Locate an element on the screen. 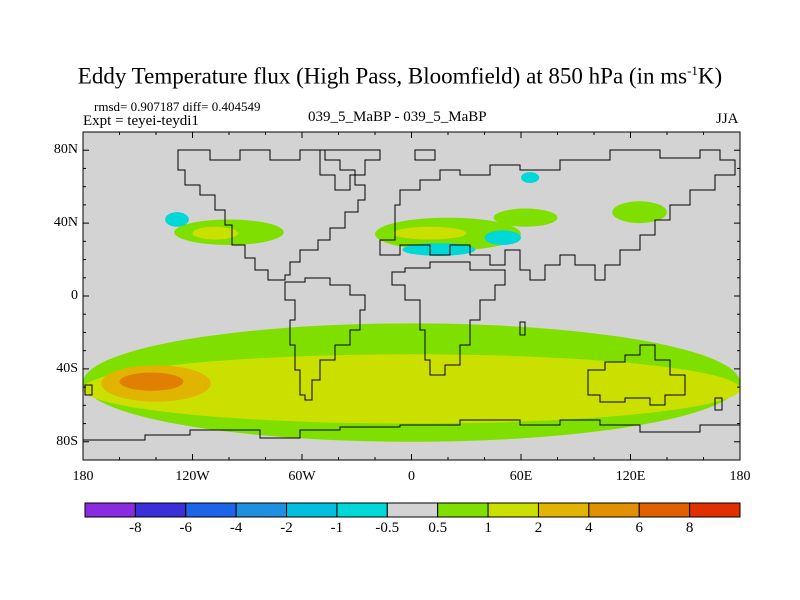 This screenshot has width=800, height=600. y-tick-label: 40N is located at coordinates (65, 223).